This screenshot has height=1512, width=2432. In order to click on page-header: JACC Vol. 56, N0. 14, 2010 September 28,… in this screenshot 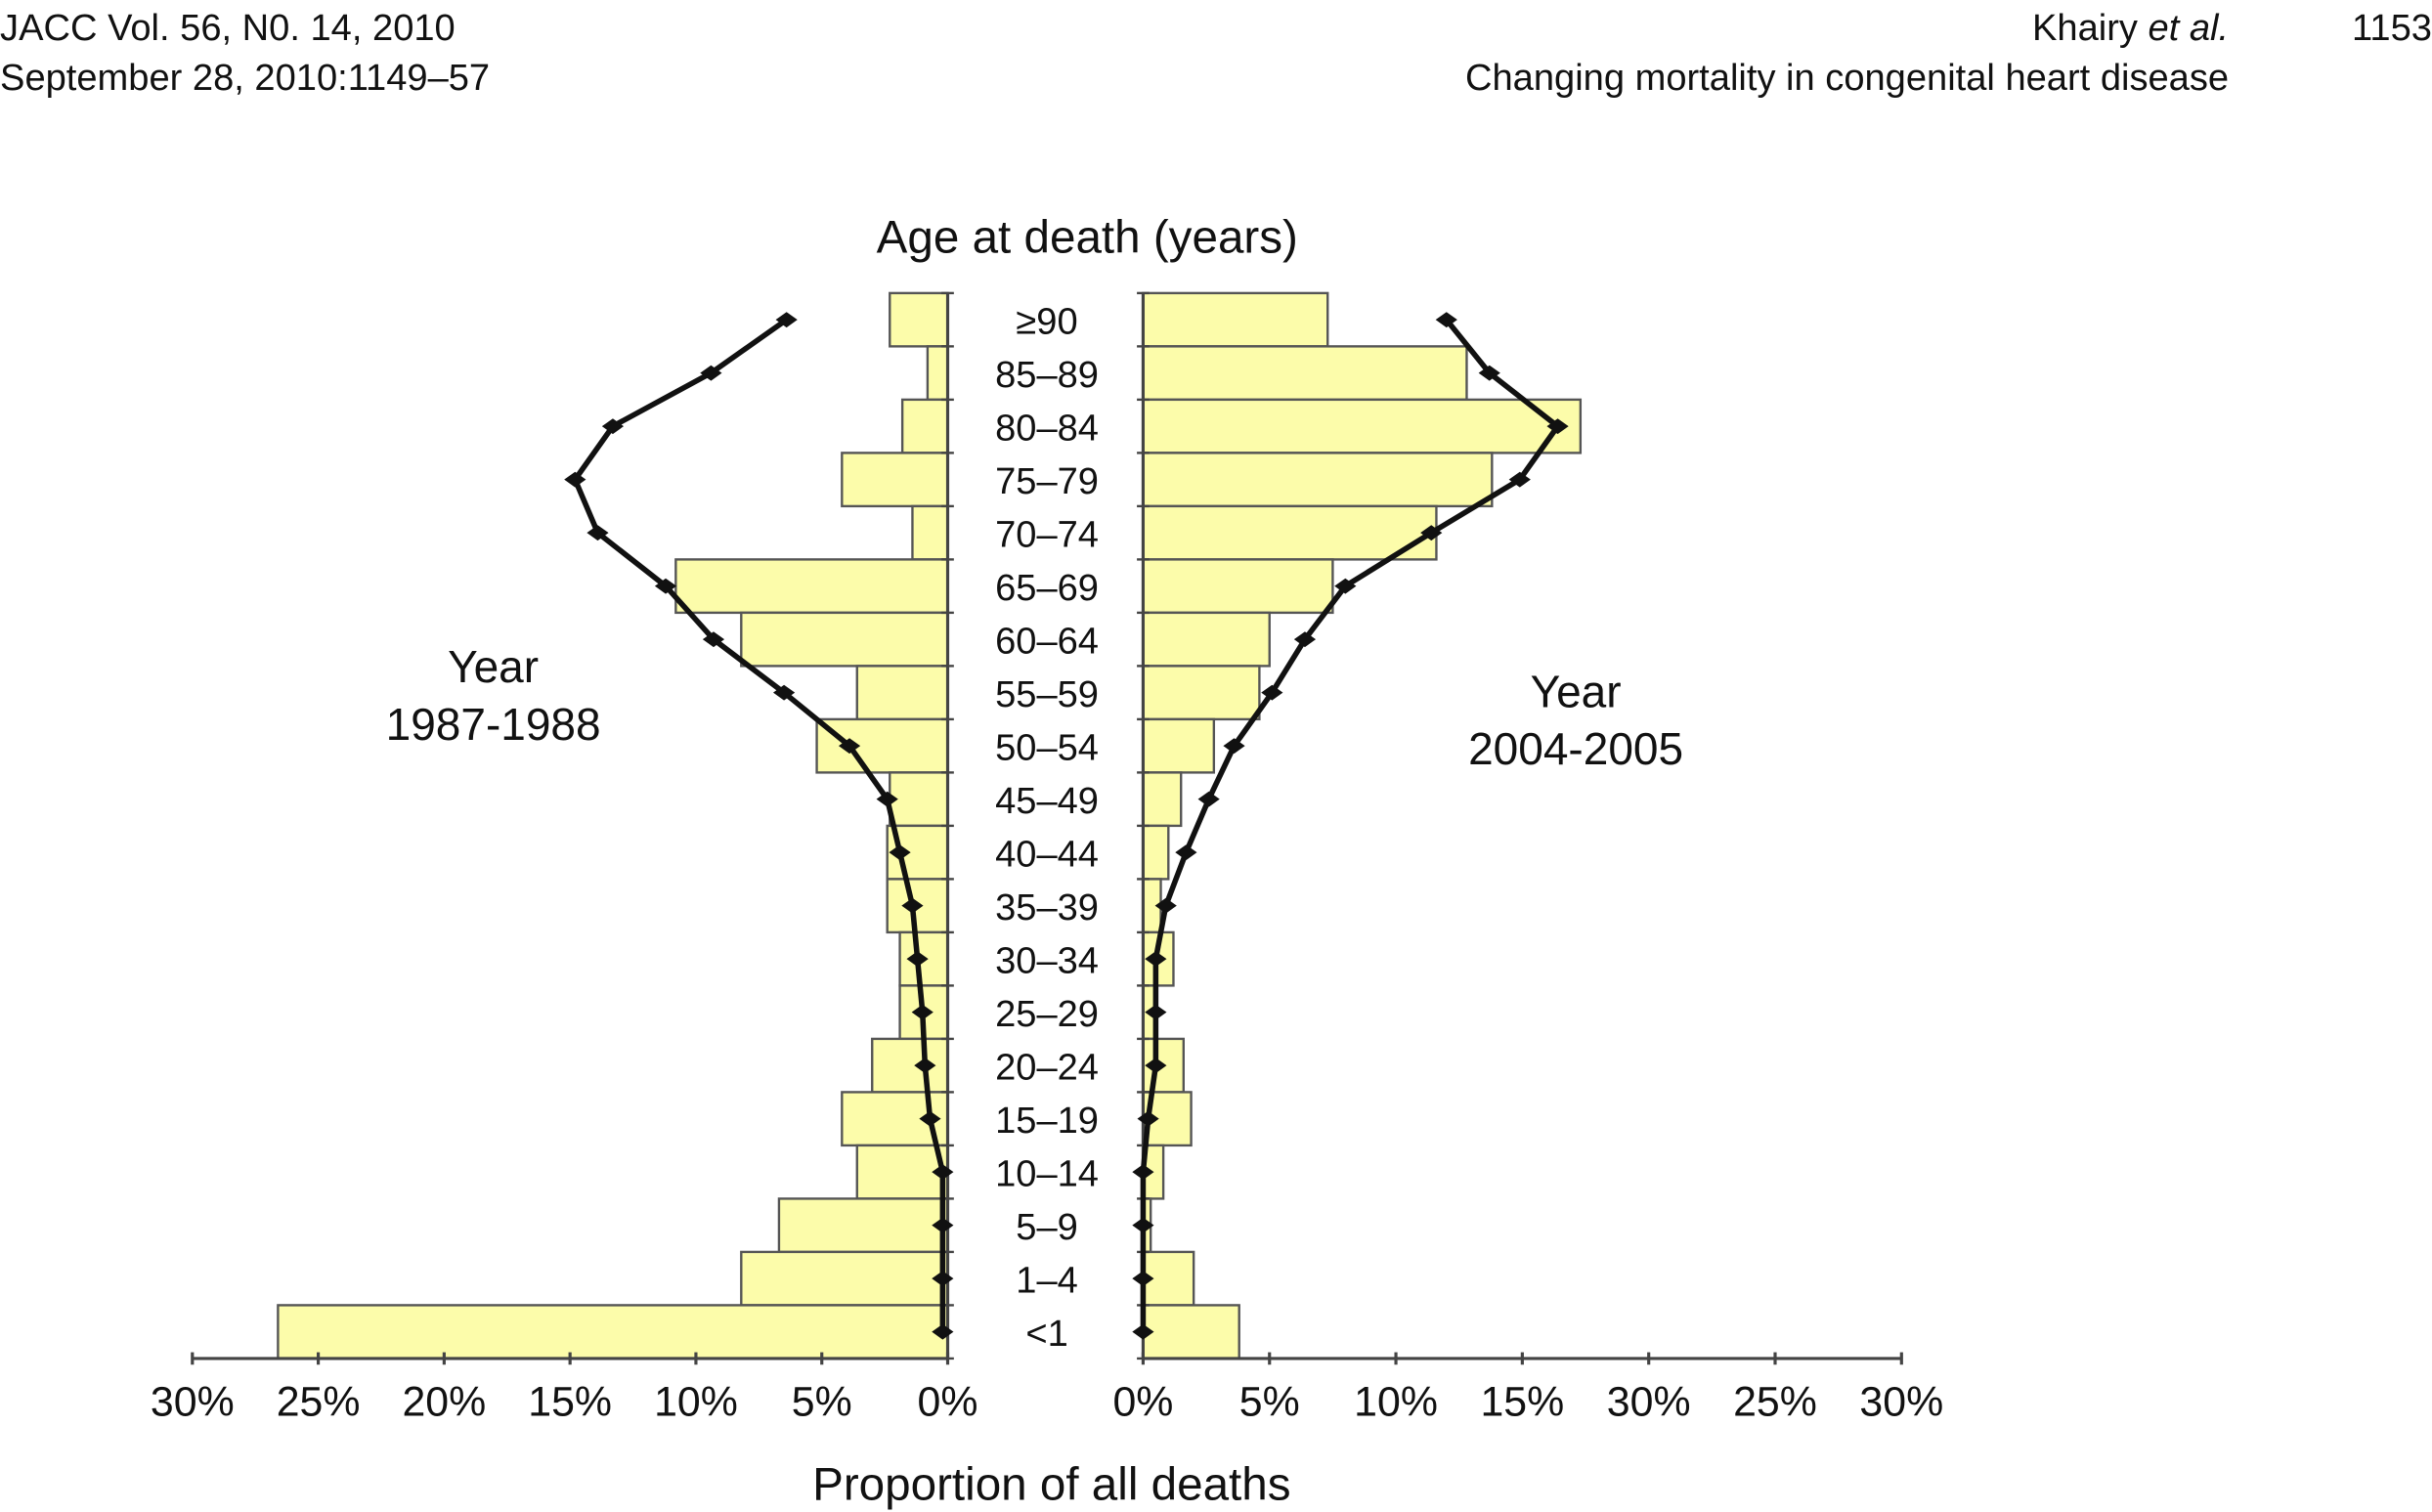, I will do `click(1216, 53)`.